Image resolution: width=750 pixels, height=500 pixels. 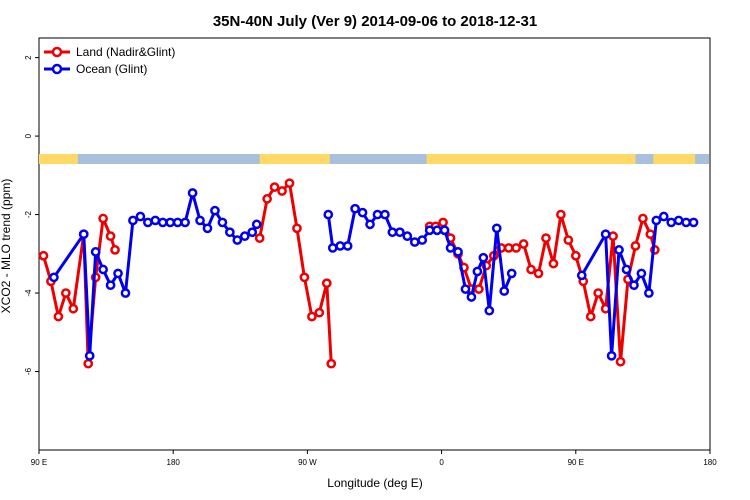 What do you see at coordinates (28, 214) in the screenshot?
I see `y-tick-label: -2` at bounding box center [28, 214].